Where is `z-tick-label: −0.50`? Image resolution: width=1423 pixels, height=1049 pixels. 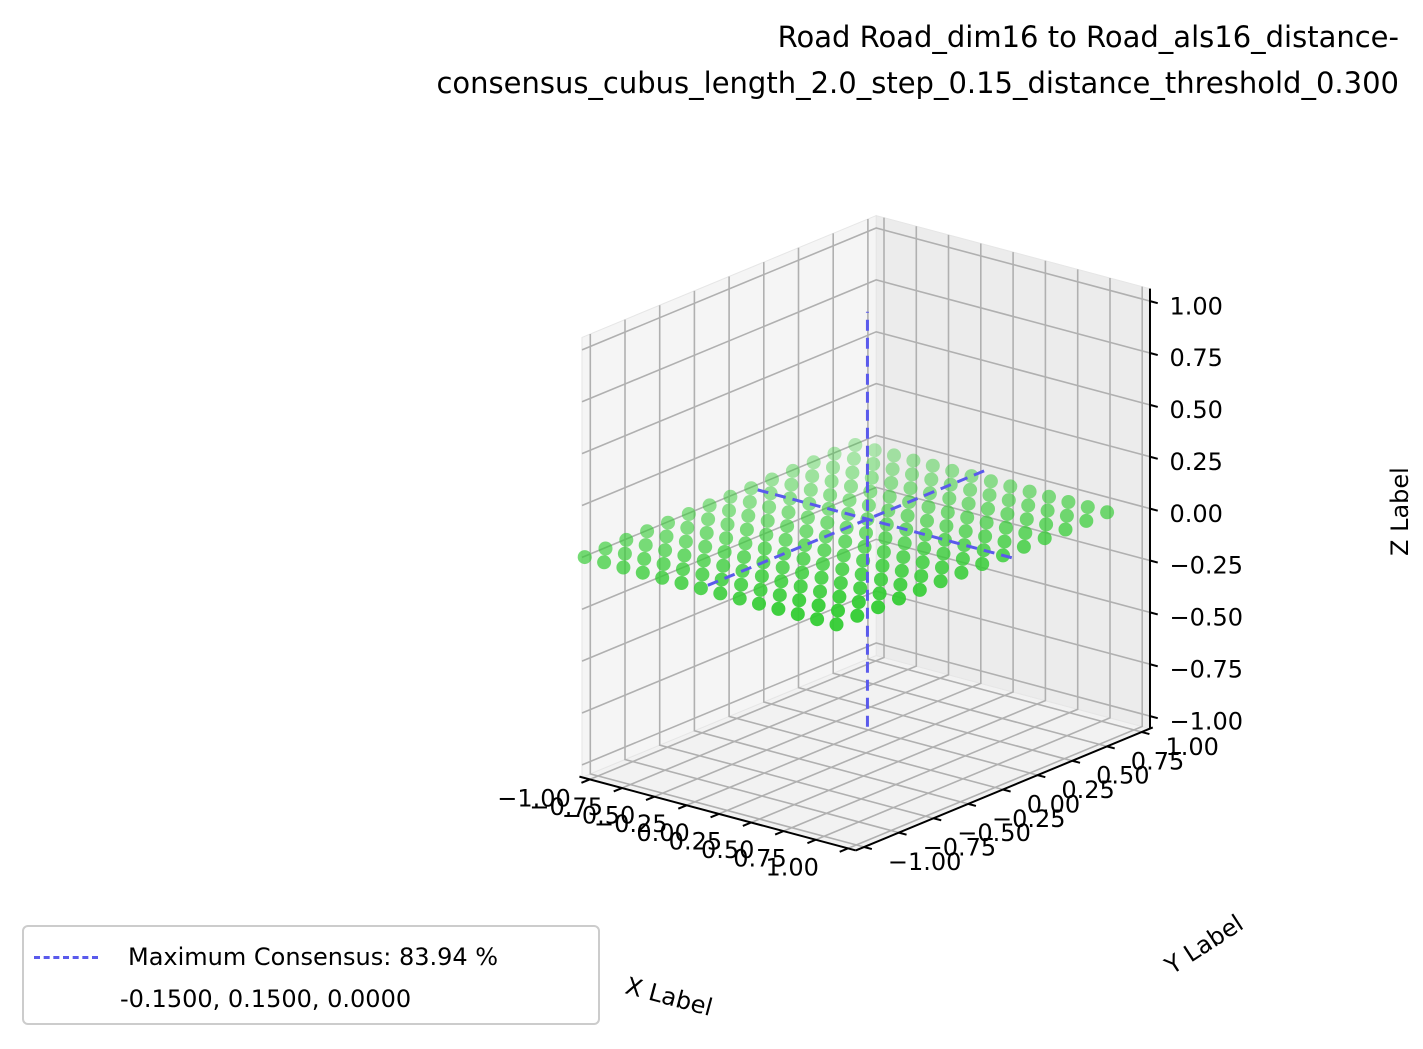 z-tick-label: −0.50 is located at coordinates (1207, 618).